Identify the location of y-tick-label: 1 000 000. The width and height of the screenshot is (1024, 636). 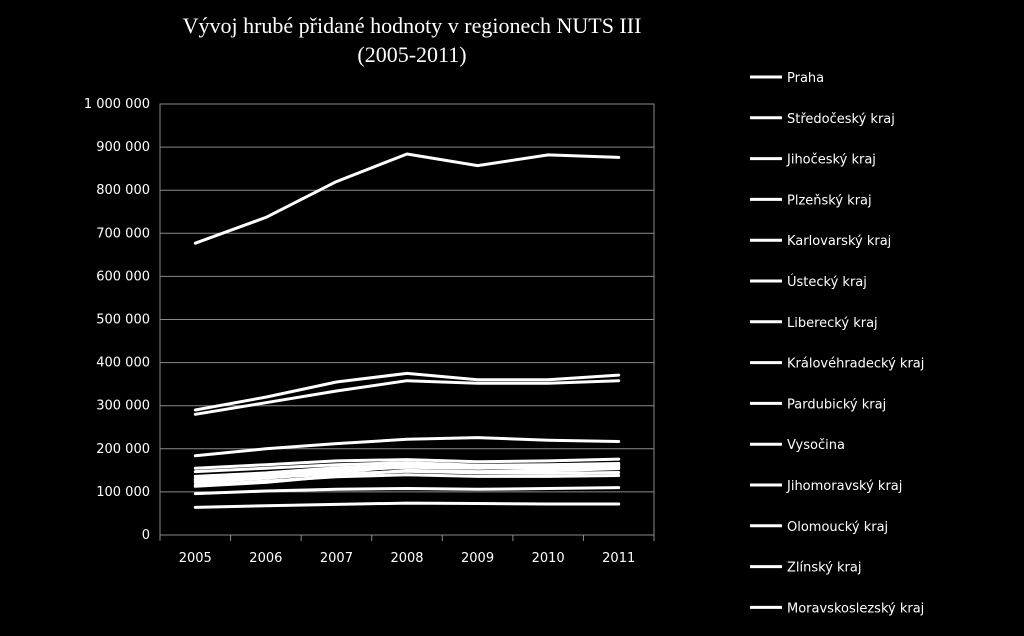
(117, 104).